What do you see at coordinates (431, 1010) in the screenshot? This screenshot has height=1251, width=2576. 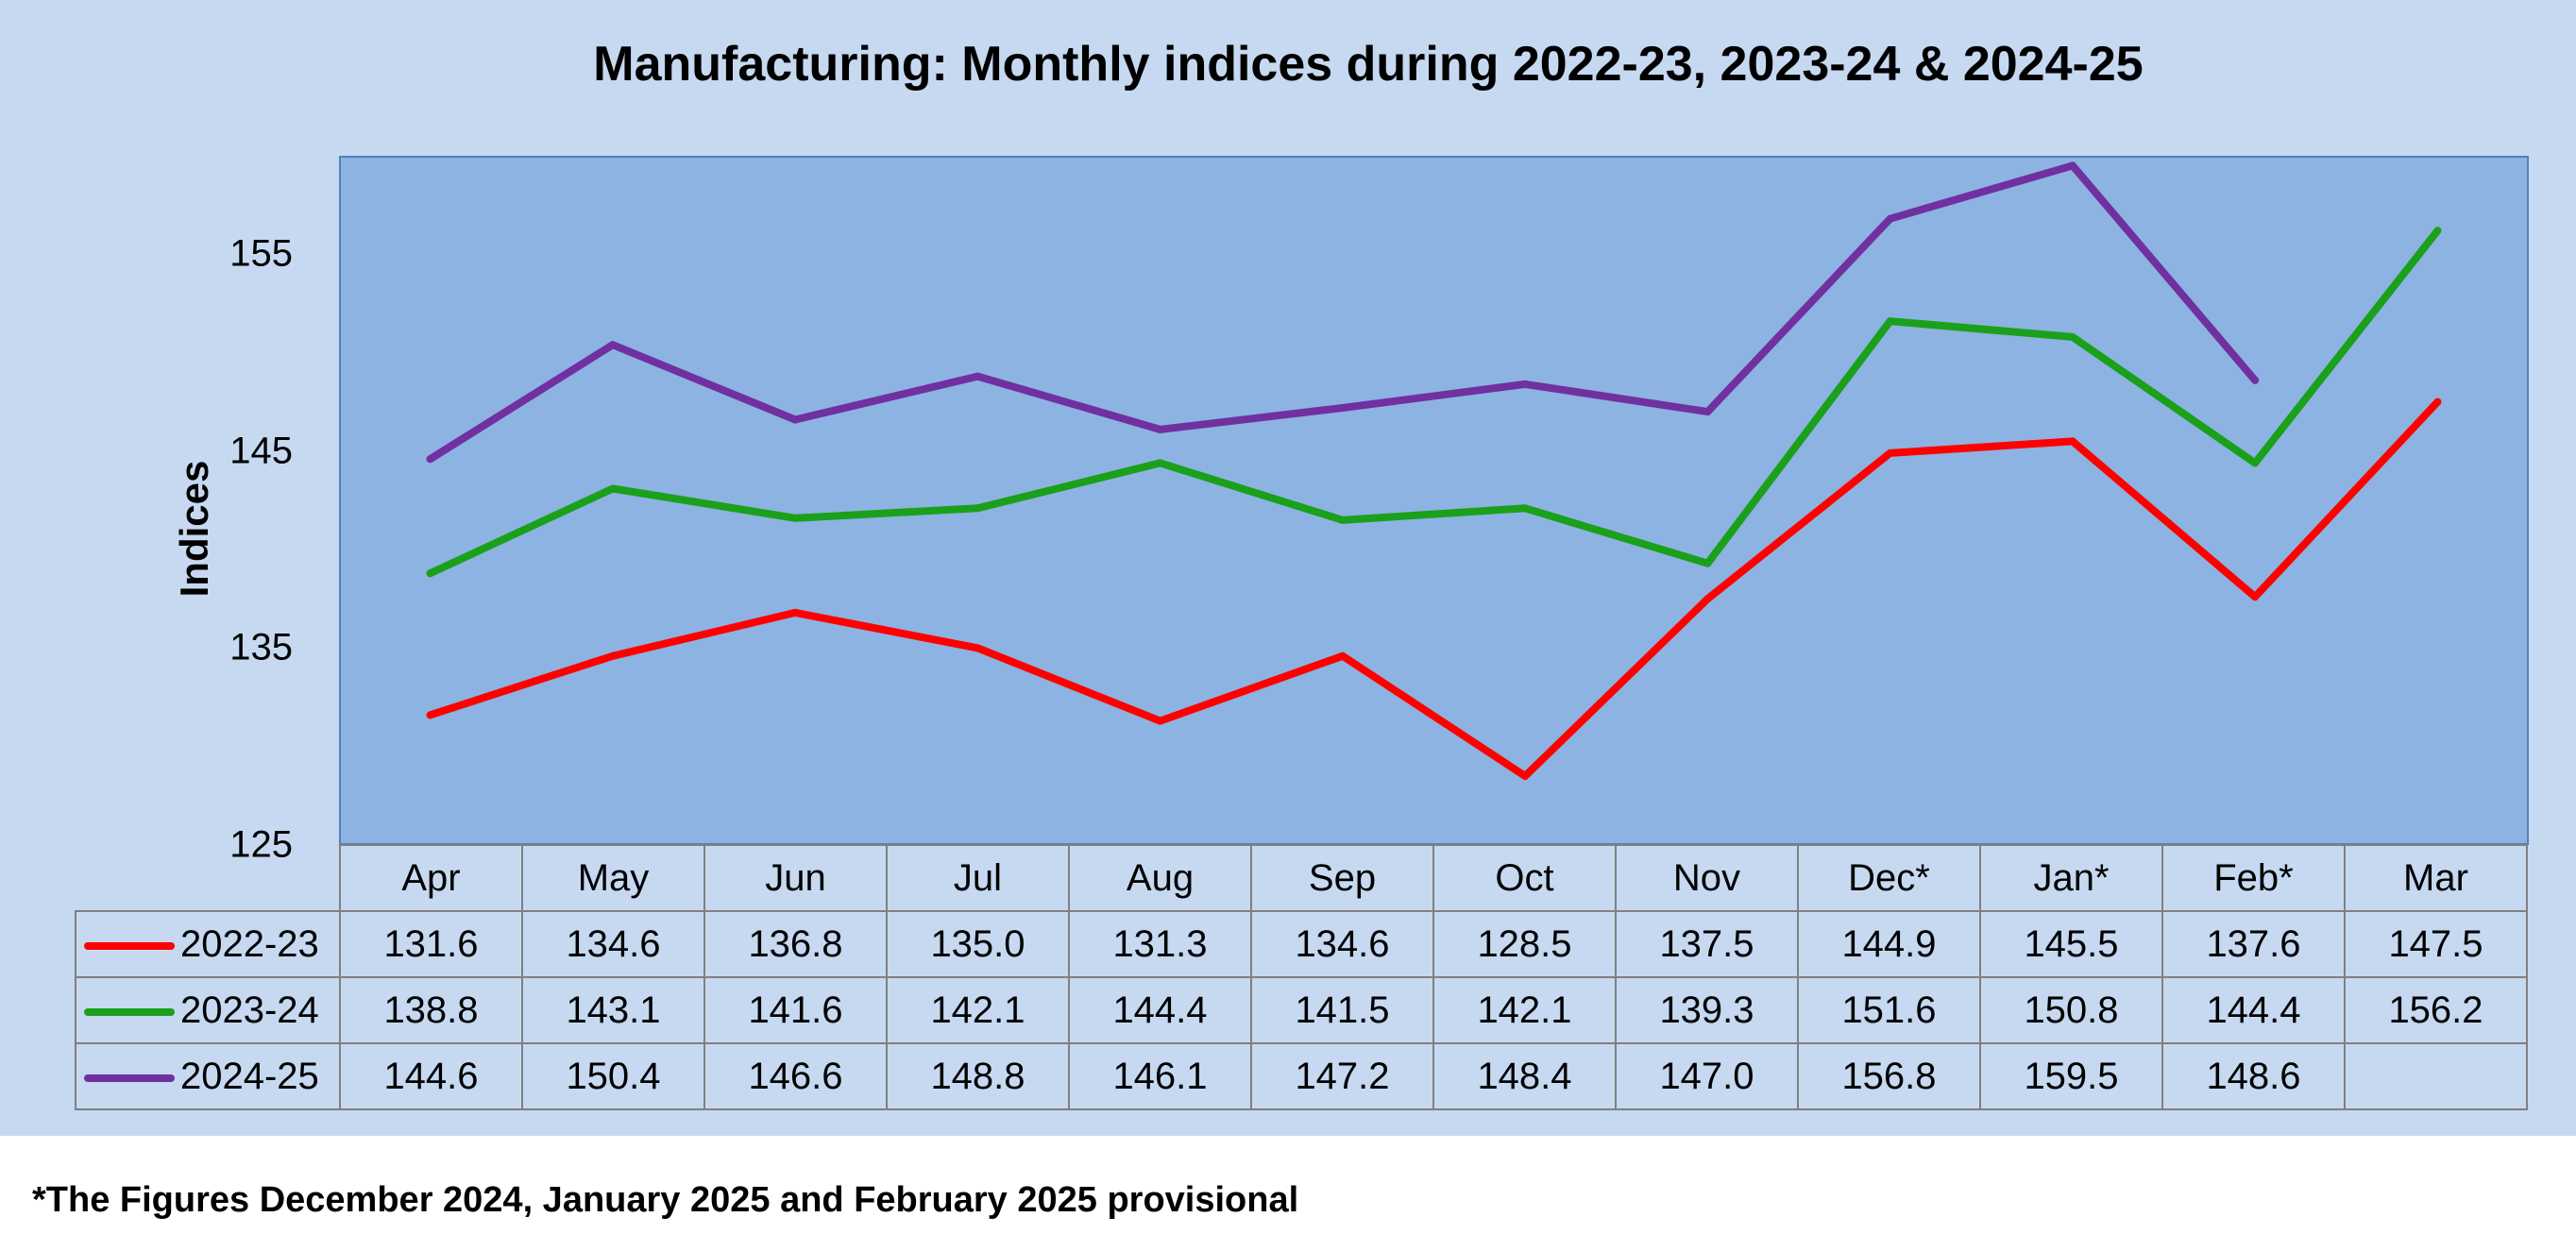 I see `data-label: 138.8` at bounding box center [431, 1010].